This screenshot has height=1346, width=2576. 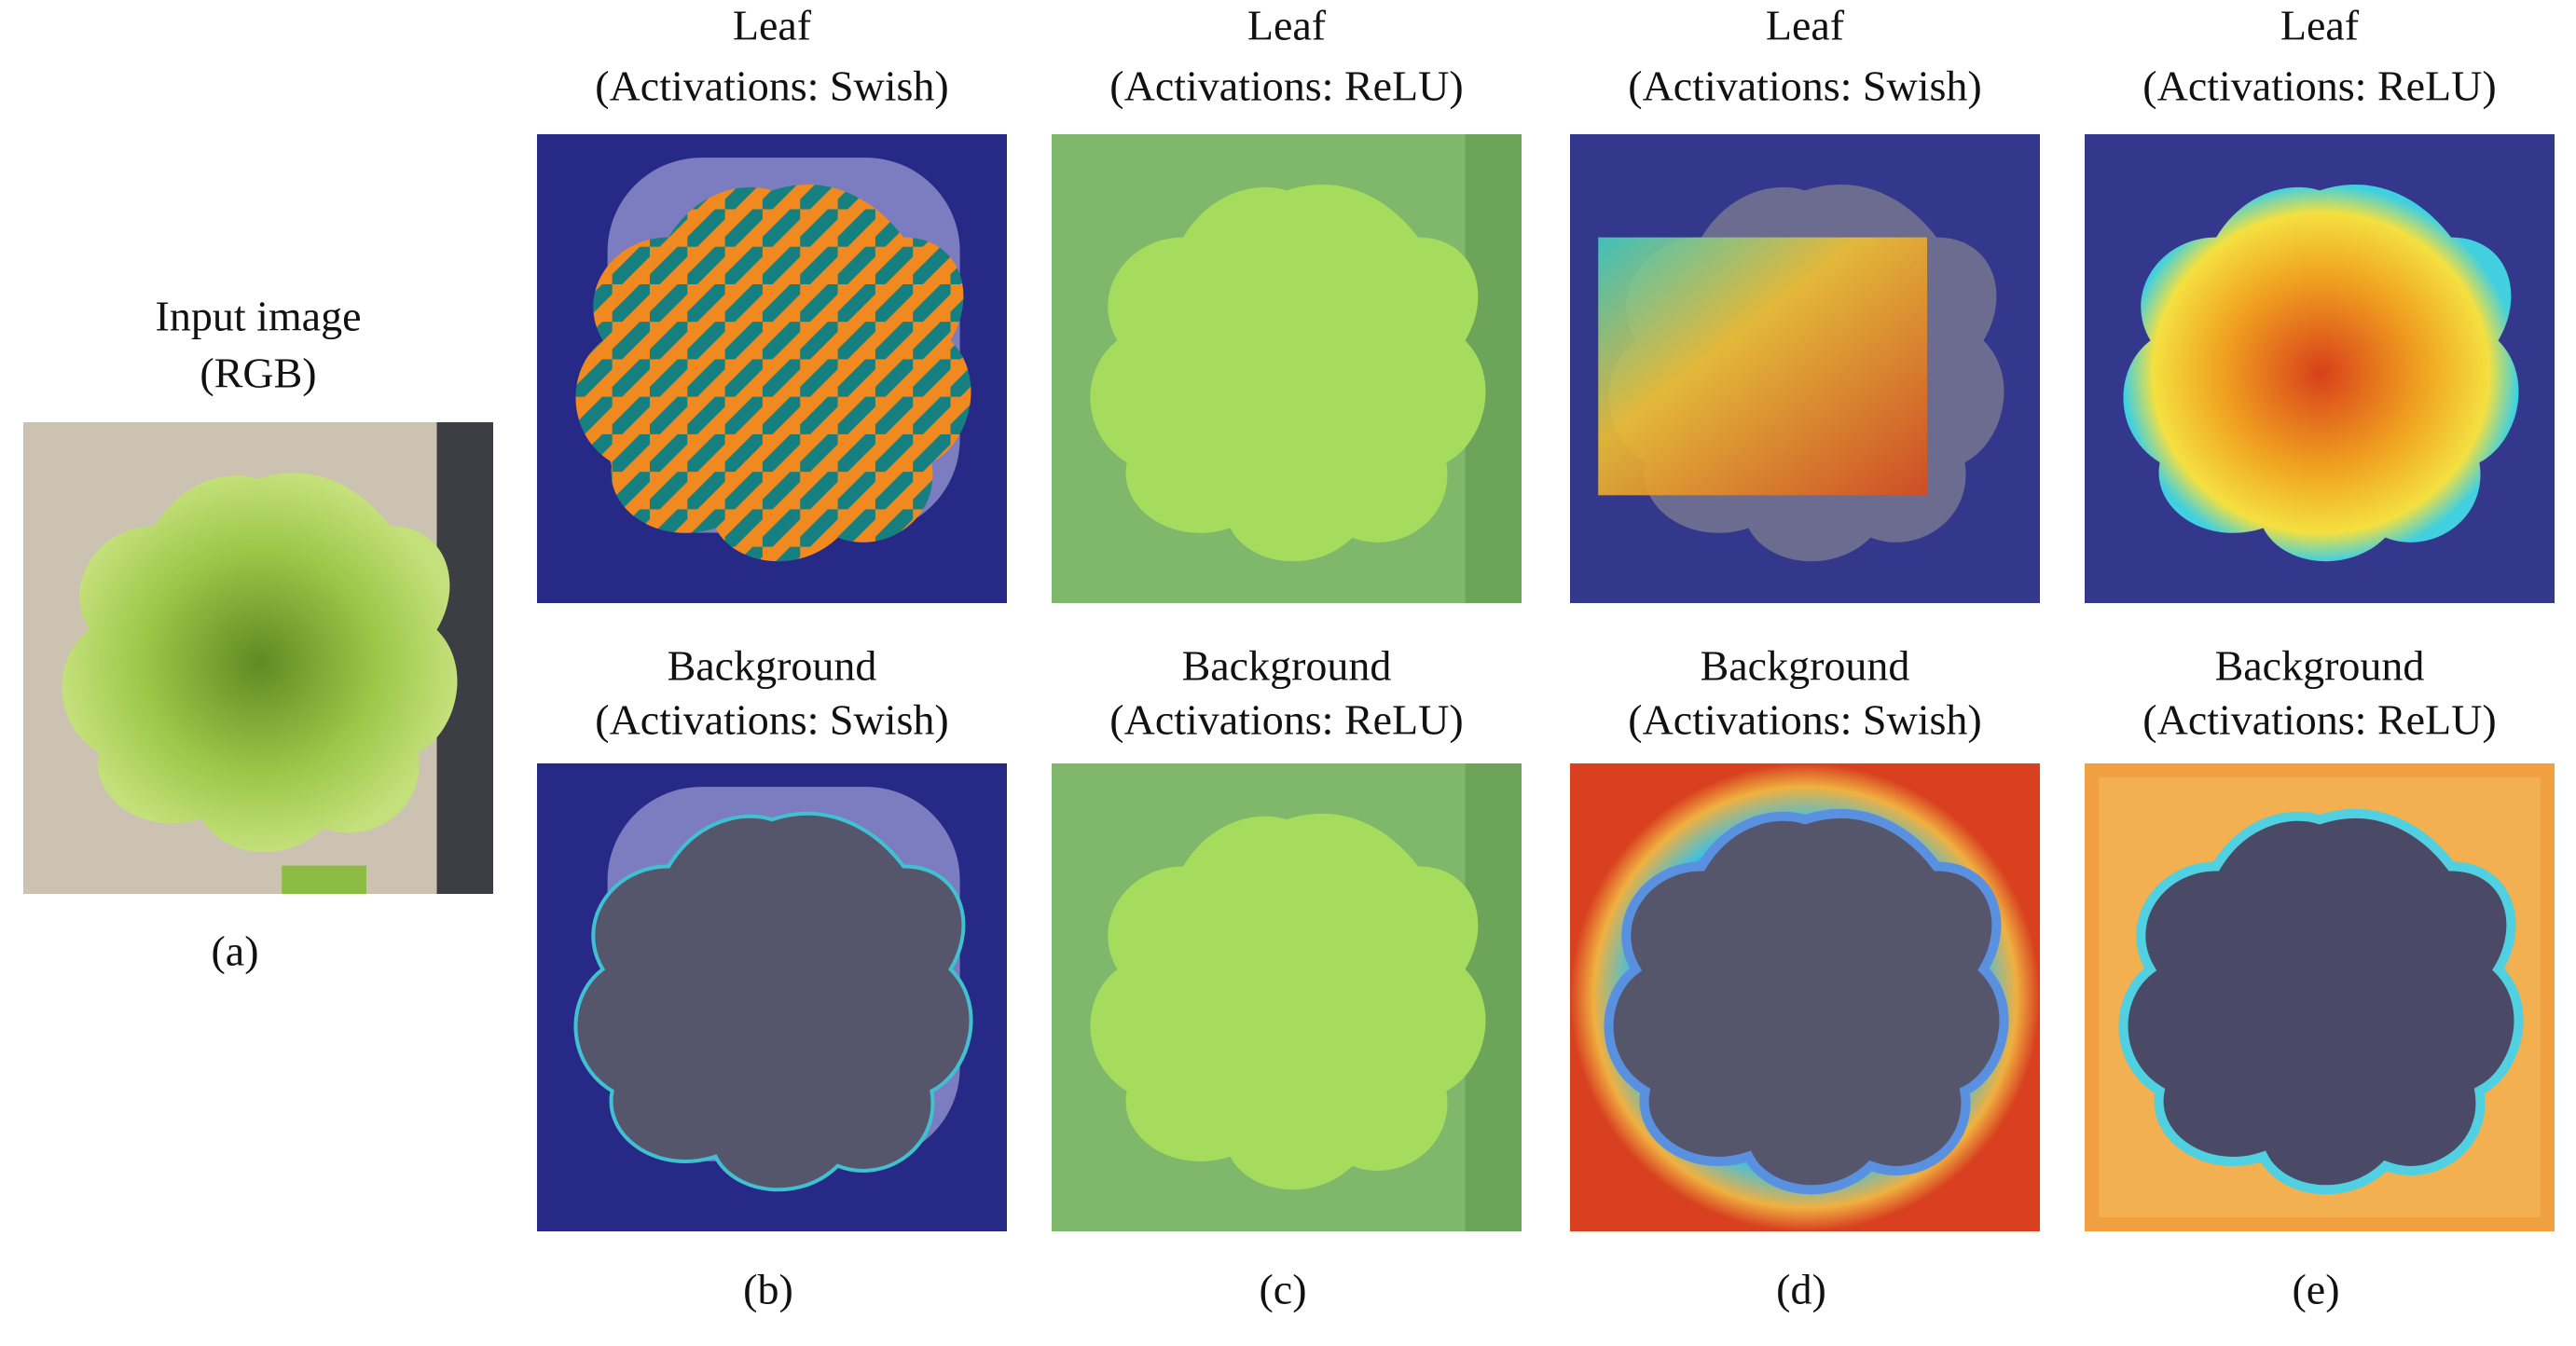 What do you see at coordinates (259, 316) in the screenshot?
I see `panel-title: Input image` at bounding box center [259, 316].